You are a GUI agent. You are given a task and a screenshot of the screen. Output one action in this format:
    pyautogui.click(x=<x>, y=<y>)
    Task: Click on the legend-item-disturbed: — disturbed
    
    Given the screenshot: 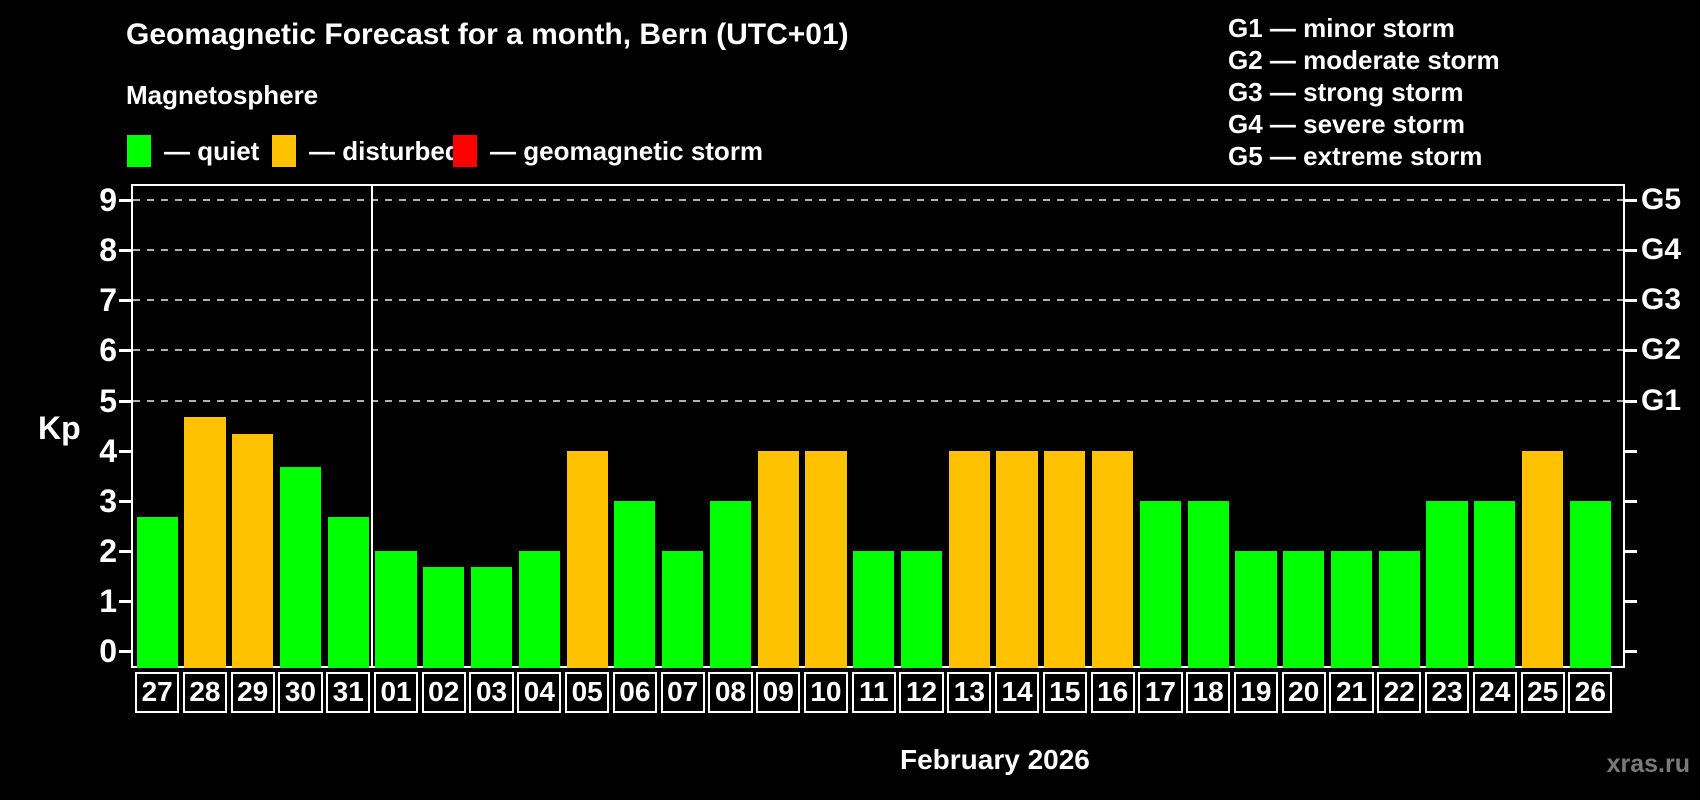 What is the action you would take?
    pyautogui.click(x=366, y=151)
    